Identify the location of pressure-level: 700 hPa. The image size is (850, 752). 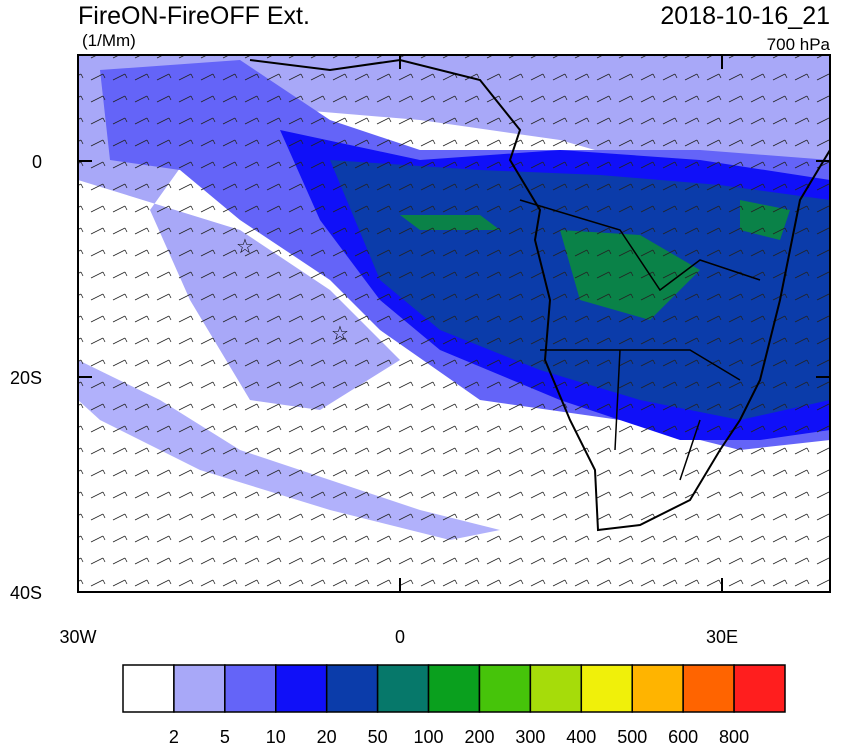
(799, 44).